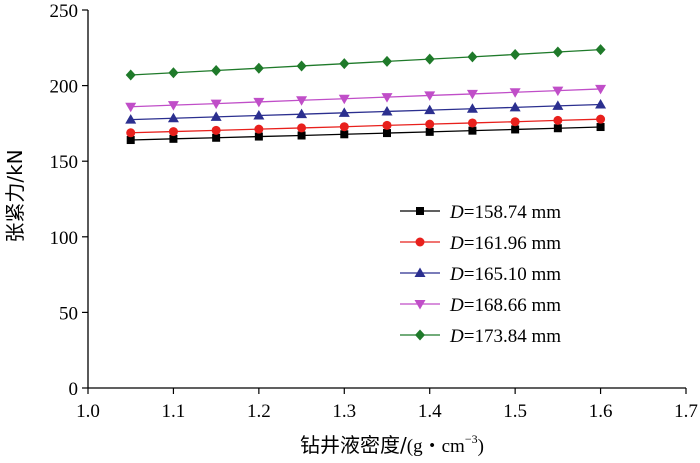 This screenshot has height=463, width=700. I want to click on legend-series-name: =161.96 mm, so click(512, 243).